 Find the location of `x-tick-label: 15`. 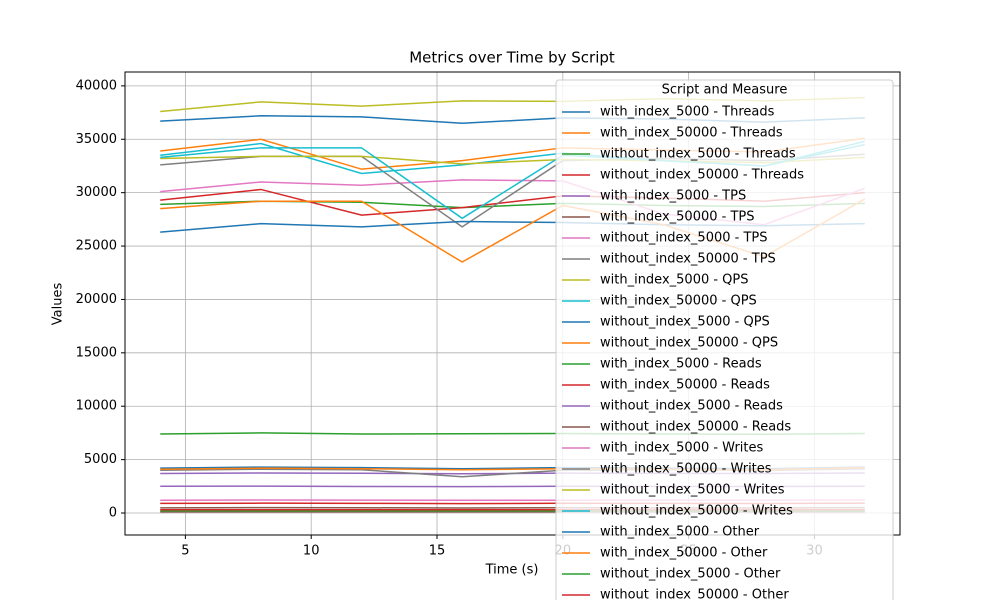

x-tick-label: 15 is located at coordinates (437, 551).